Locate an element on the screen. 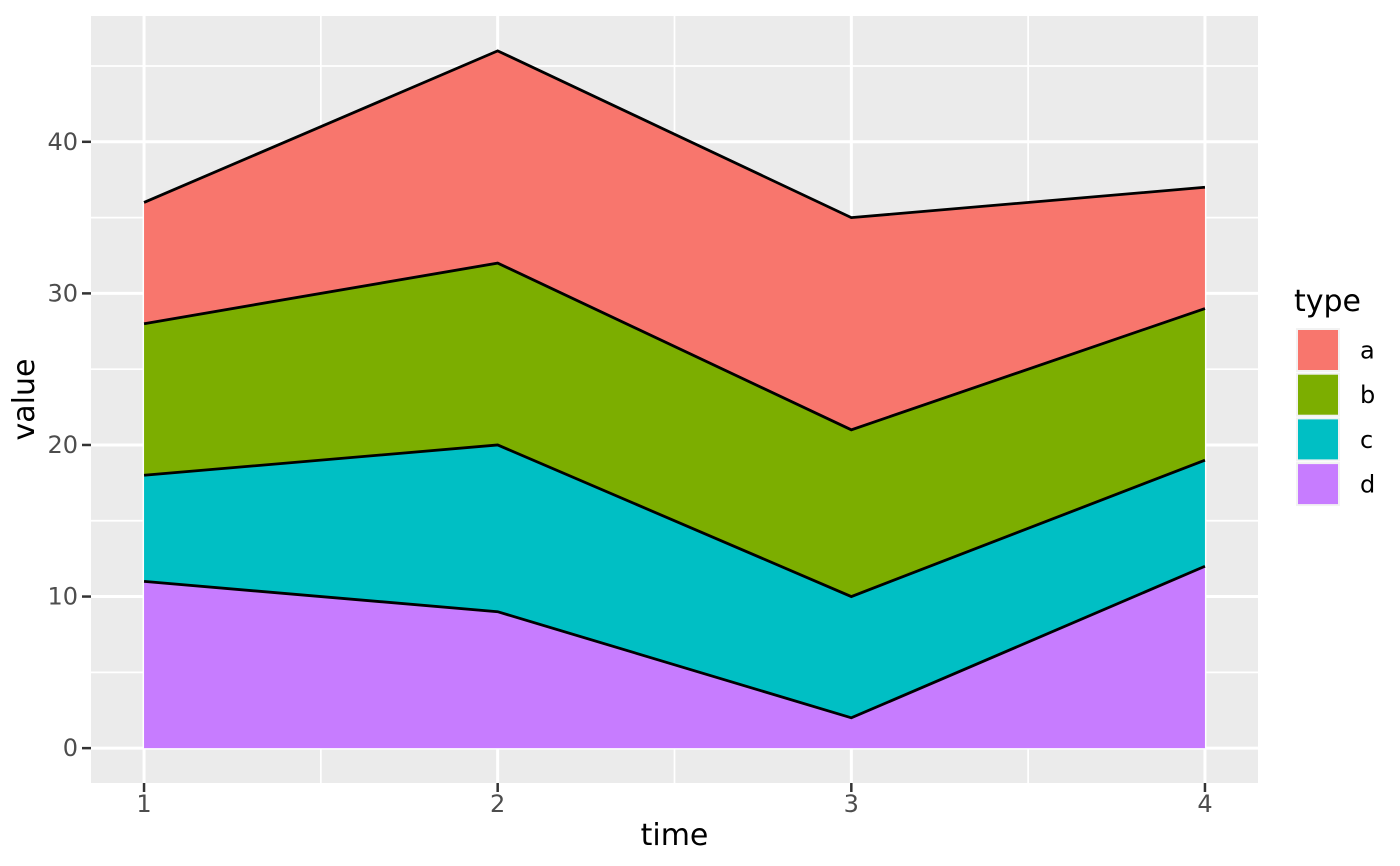 This screenshot has height=866, width=1400. legend-label-d: d is located at coordinates (1367, 485).